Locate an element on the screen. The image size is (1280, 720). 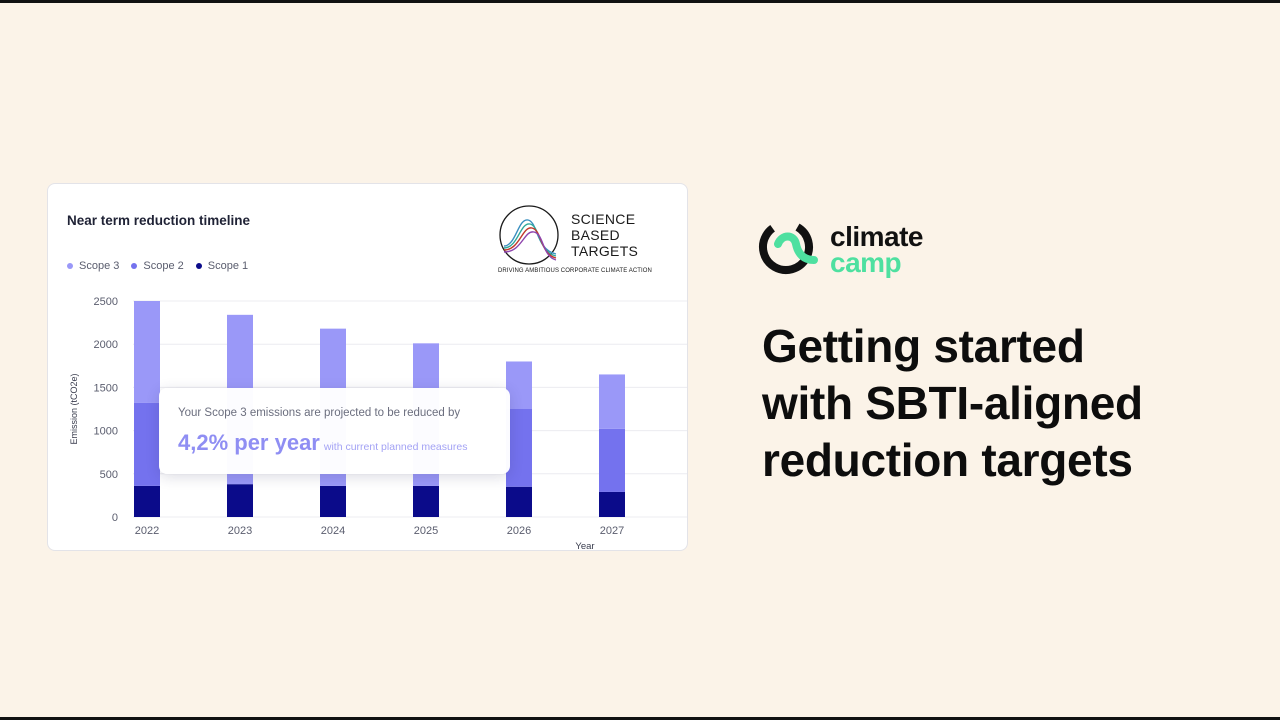
bar-scope2-2022 is located at coordinates (147, 444).